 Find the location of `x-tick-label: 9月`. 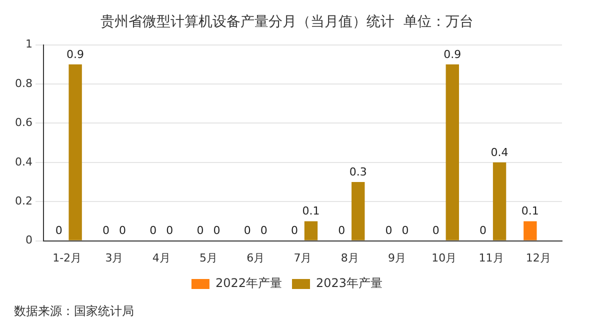

x-tick-label: 9月 is located at coordinates (397, 257).